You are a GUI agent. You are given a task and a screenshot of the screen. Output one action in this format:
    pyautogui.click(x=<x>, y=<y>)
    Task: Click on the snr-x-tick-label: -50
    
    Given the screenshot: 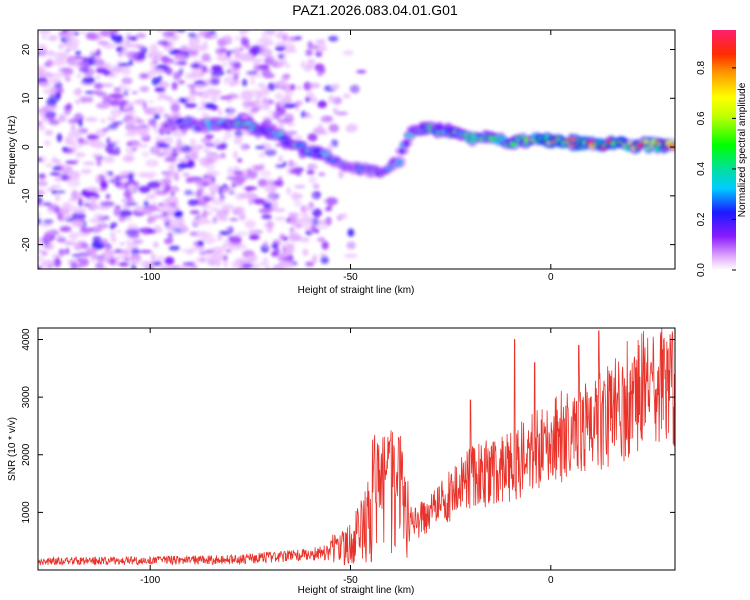 What is the action you would take?
    pyautogui.click(x=350, y=580)
    